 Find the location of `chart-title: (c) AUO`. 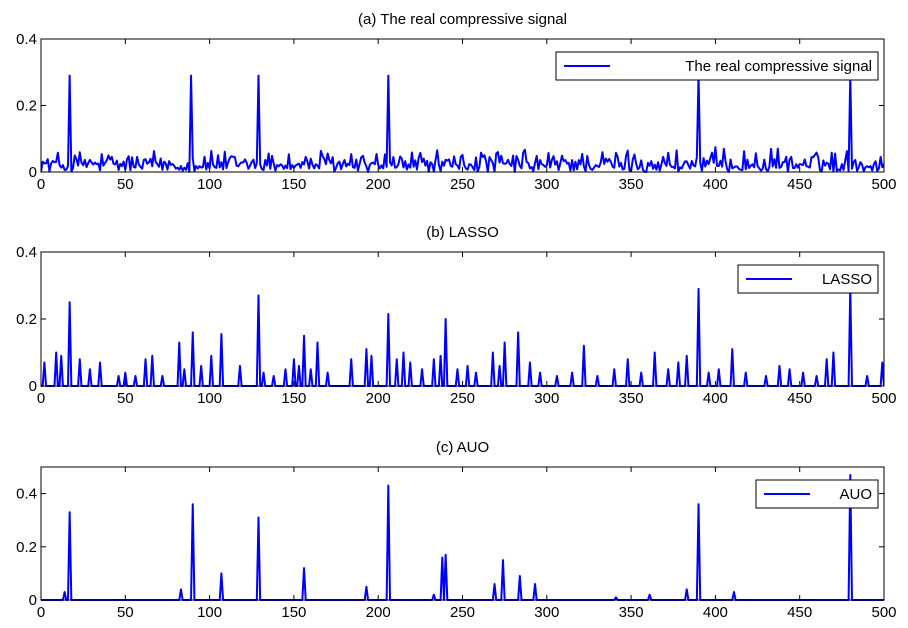

chart-title: (c) AUO is located at coordinates (462, 447).